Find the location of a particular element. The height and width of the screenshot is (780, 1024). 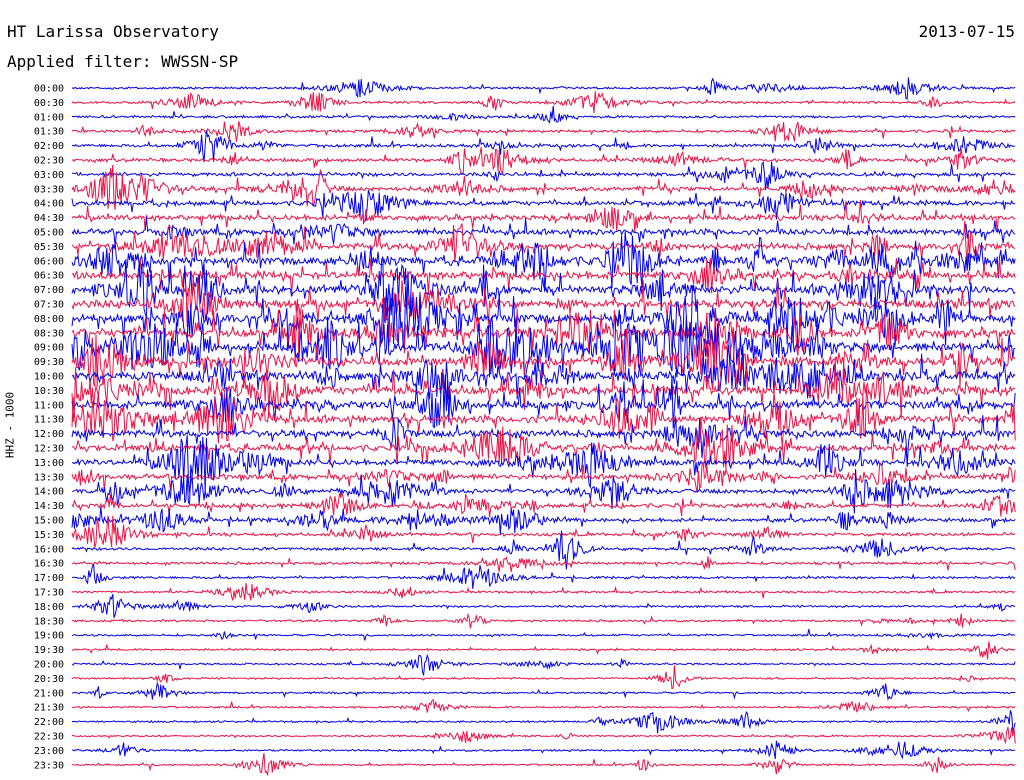

tick-label: 12:00 is located at coordinates (49, 434).